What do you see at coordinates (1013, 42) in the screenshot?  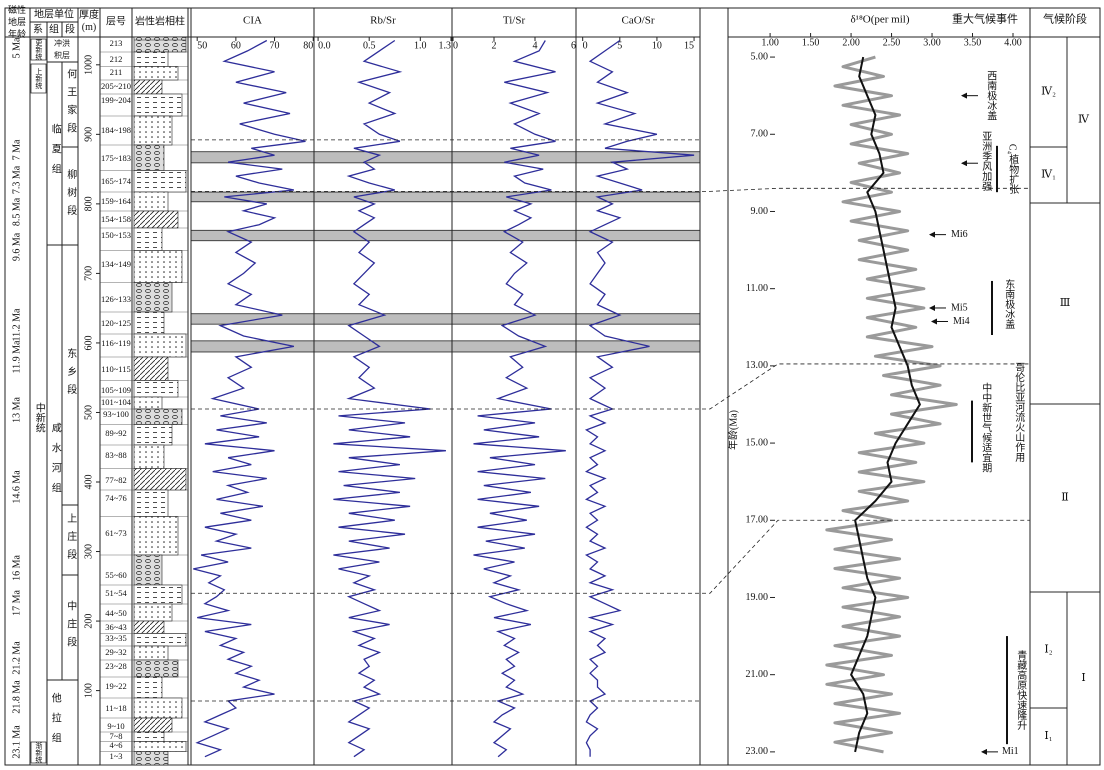 I see `x-tick-label: 4.00` at bounding box center [1013, 42].